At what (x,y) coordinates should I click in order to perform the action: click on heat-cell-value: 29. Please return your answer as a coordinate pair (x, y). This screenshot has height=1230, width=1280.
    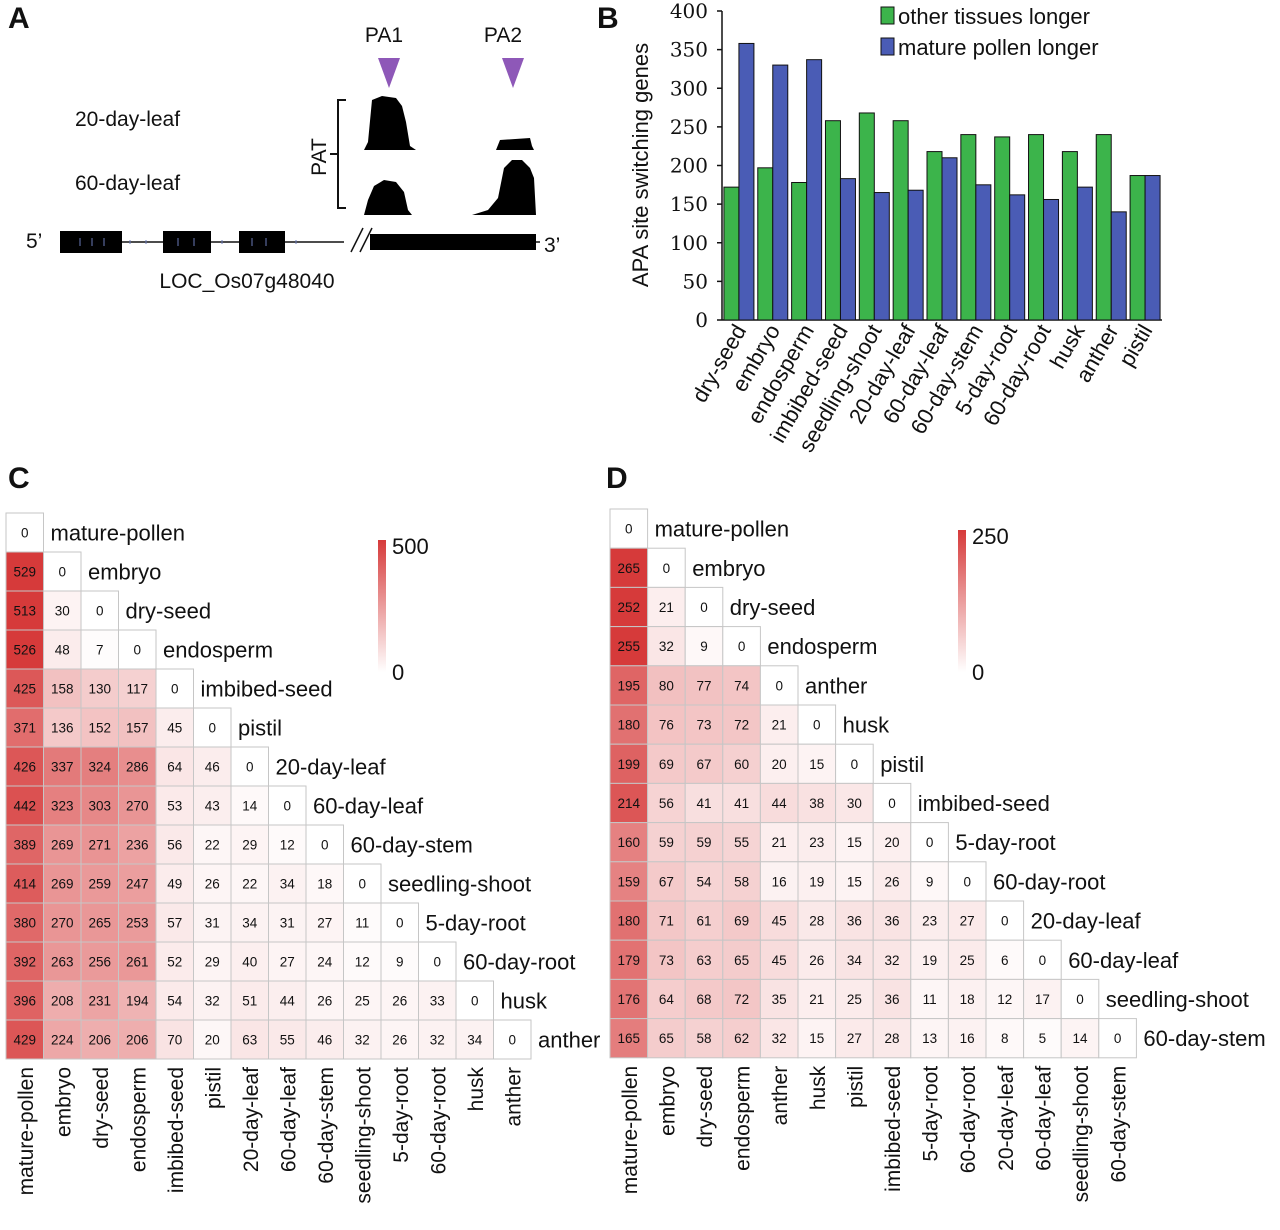
    Looking at the image, I should click on (249, 845).